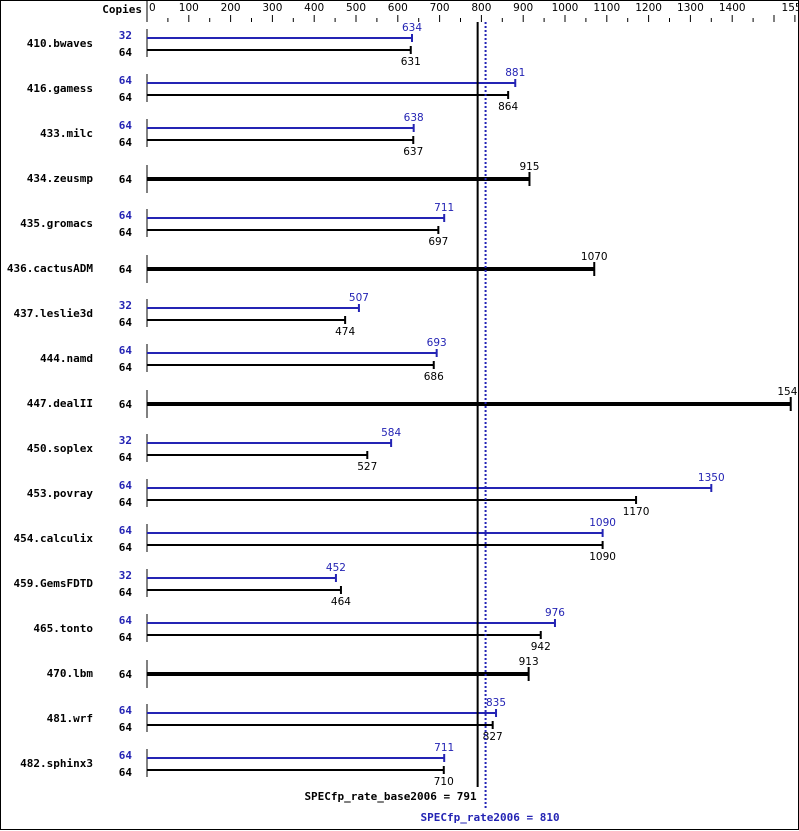 Image resolution: width=799 pixels, height=831 pixels. Describe the element at coordinates (788, 392) in the screenshot. I see `base-value-label: 1540` at that location.